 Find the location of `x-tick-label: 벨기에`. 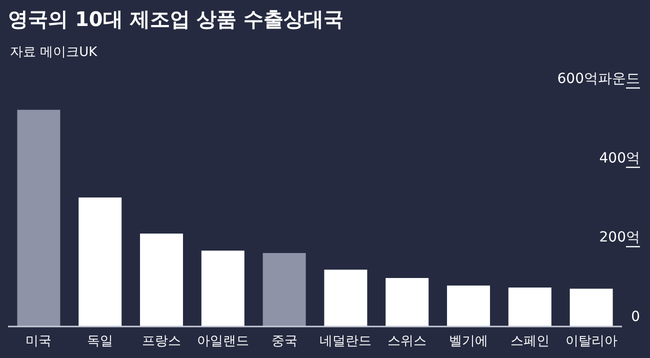

x-tick-label: 벨기에 is located at coordinates (468, 341).